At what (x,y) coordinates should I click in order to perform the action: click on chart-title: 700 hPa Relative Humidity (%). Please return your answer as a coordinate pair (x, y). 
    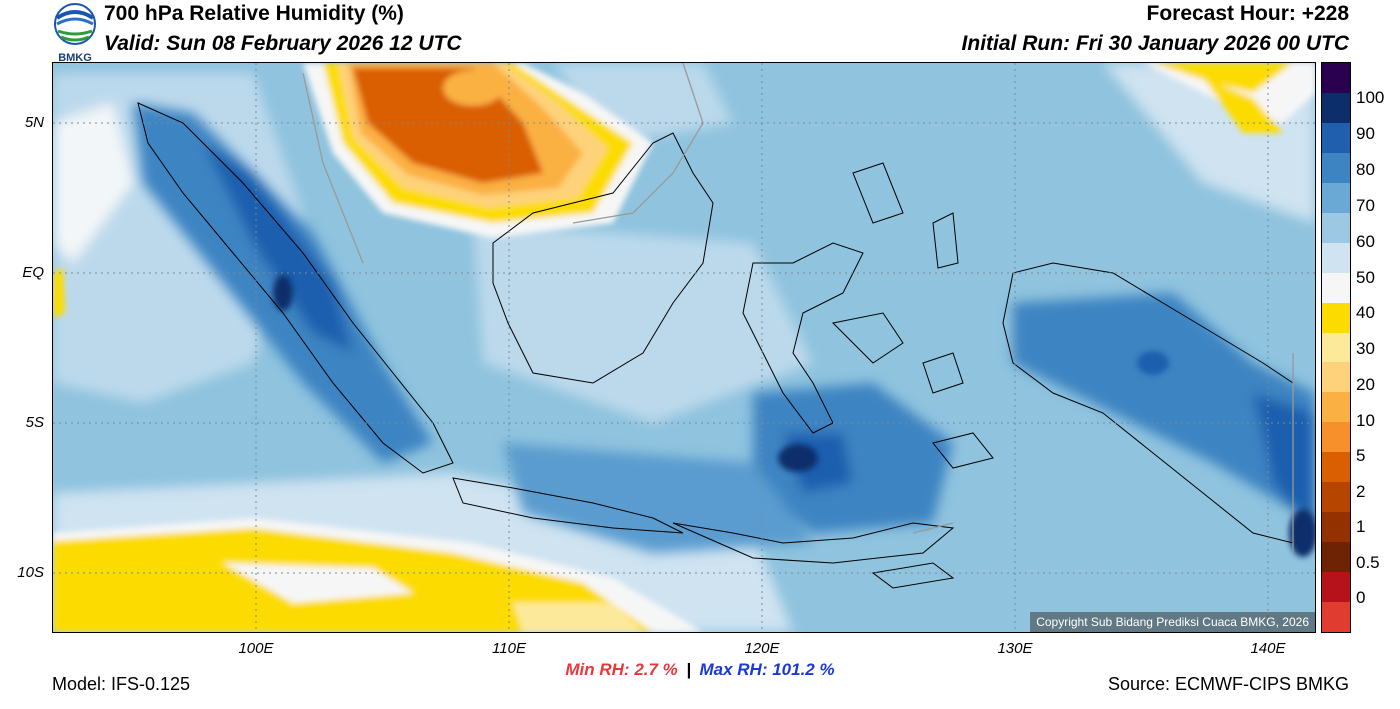
    Looking at the image, I should click on (254, 13).